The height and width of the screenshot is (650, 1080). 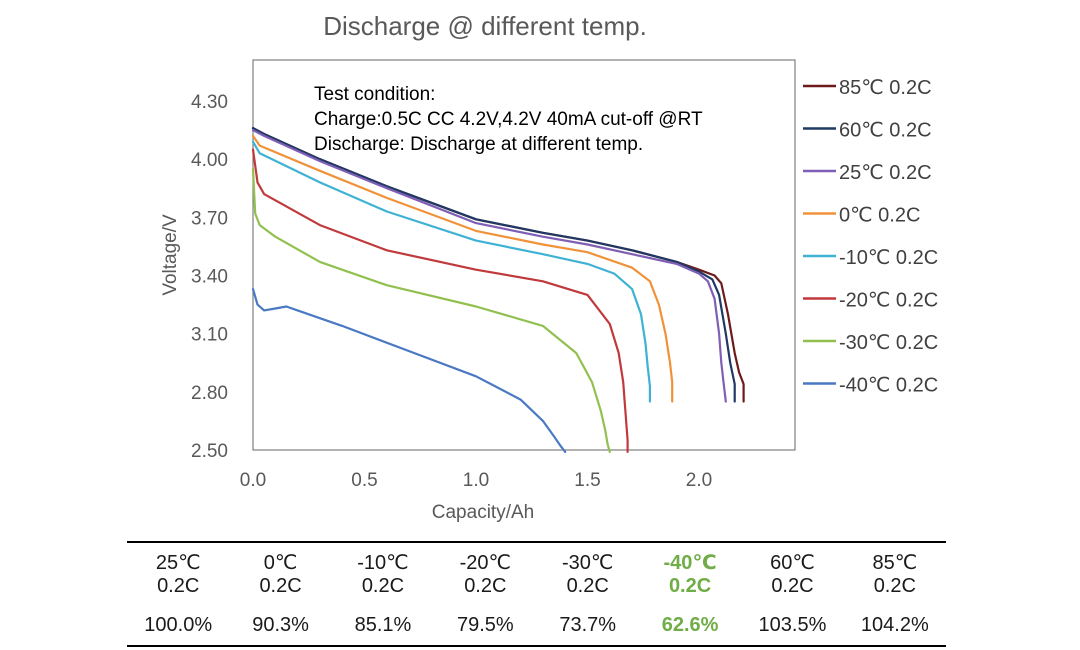 I want to click on legend-label: -30℃ 0.2C, so click(x=888, y=343).